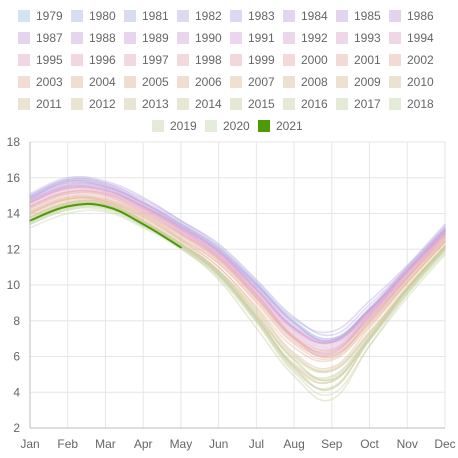 This screenshot has width=458, height=458. Describe the element at coordinates (293, 444) in the screenshot. I see `x-tick-label: Aug` at that location.